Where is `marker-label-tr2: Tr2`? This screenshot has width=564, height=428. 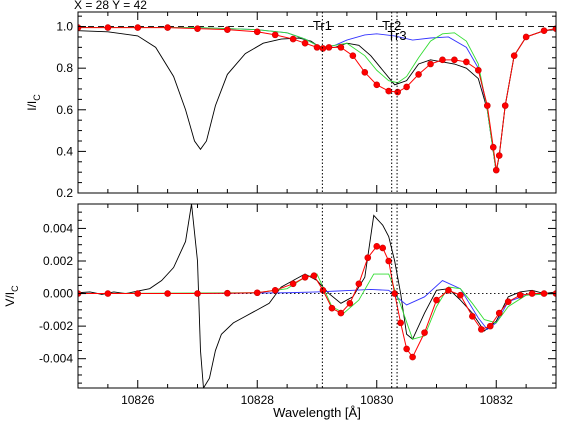 marker-label-tr2: Tr2 is located at coordinates (391, 25).